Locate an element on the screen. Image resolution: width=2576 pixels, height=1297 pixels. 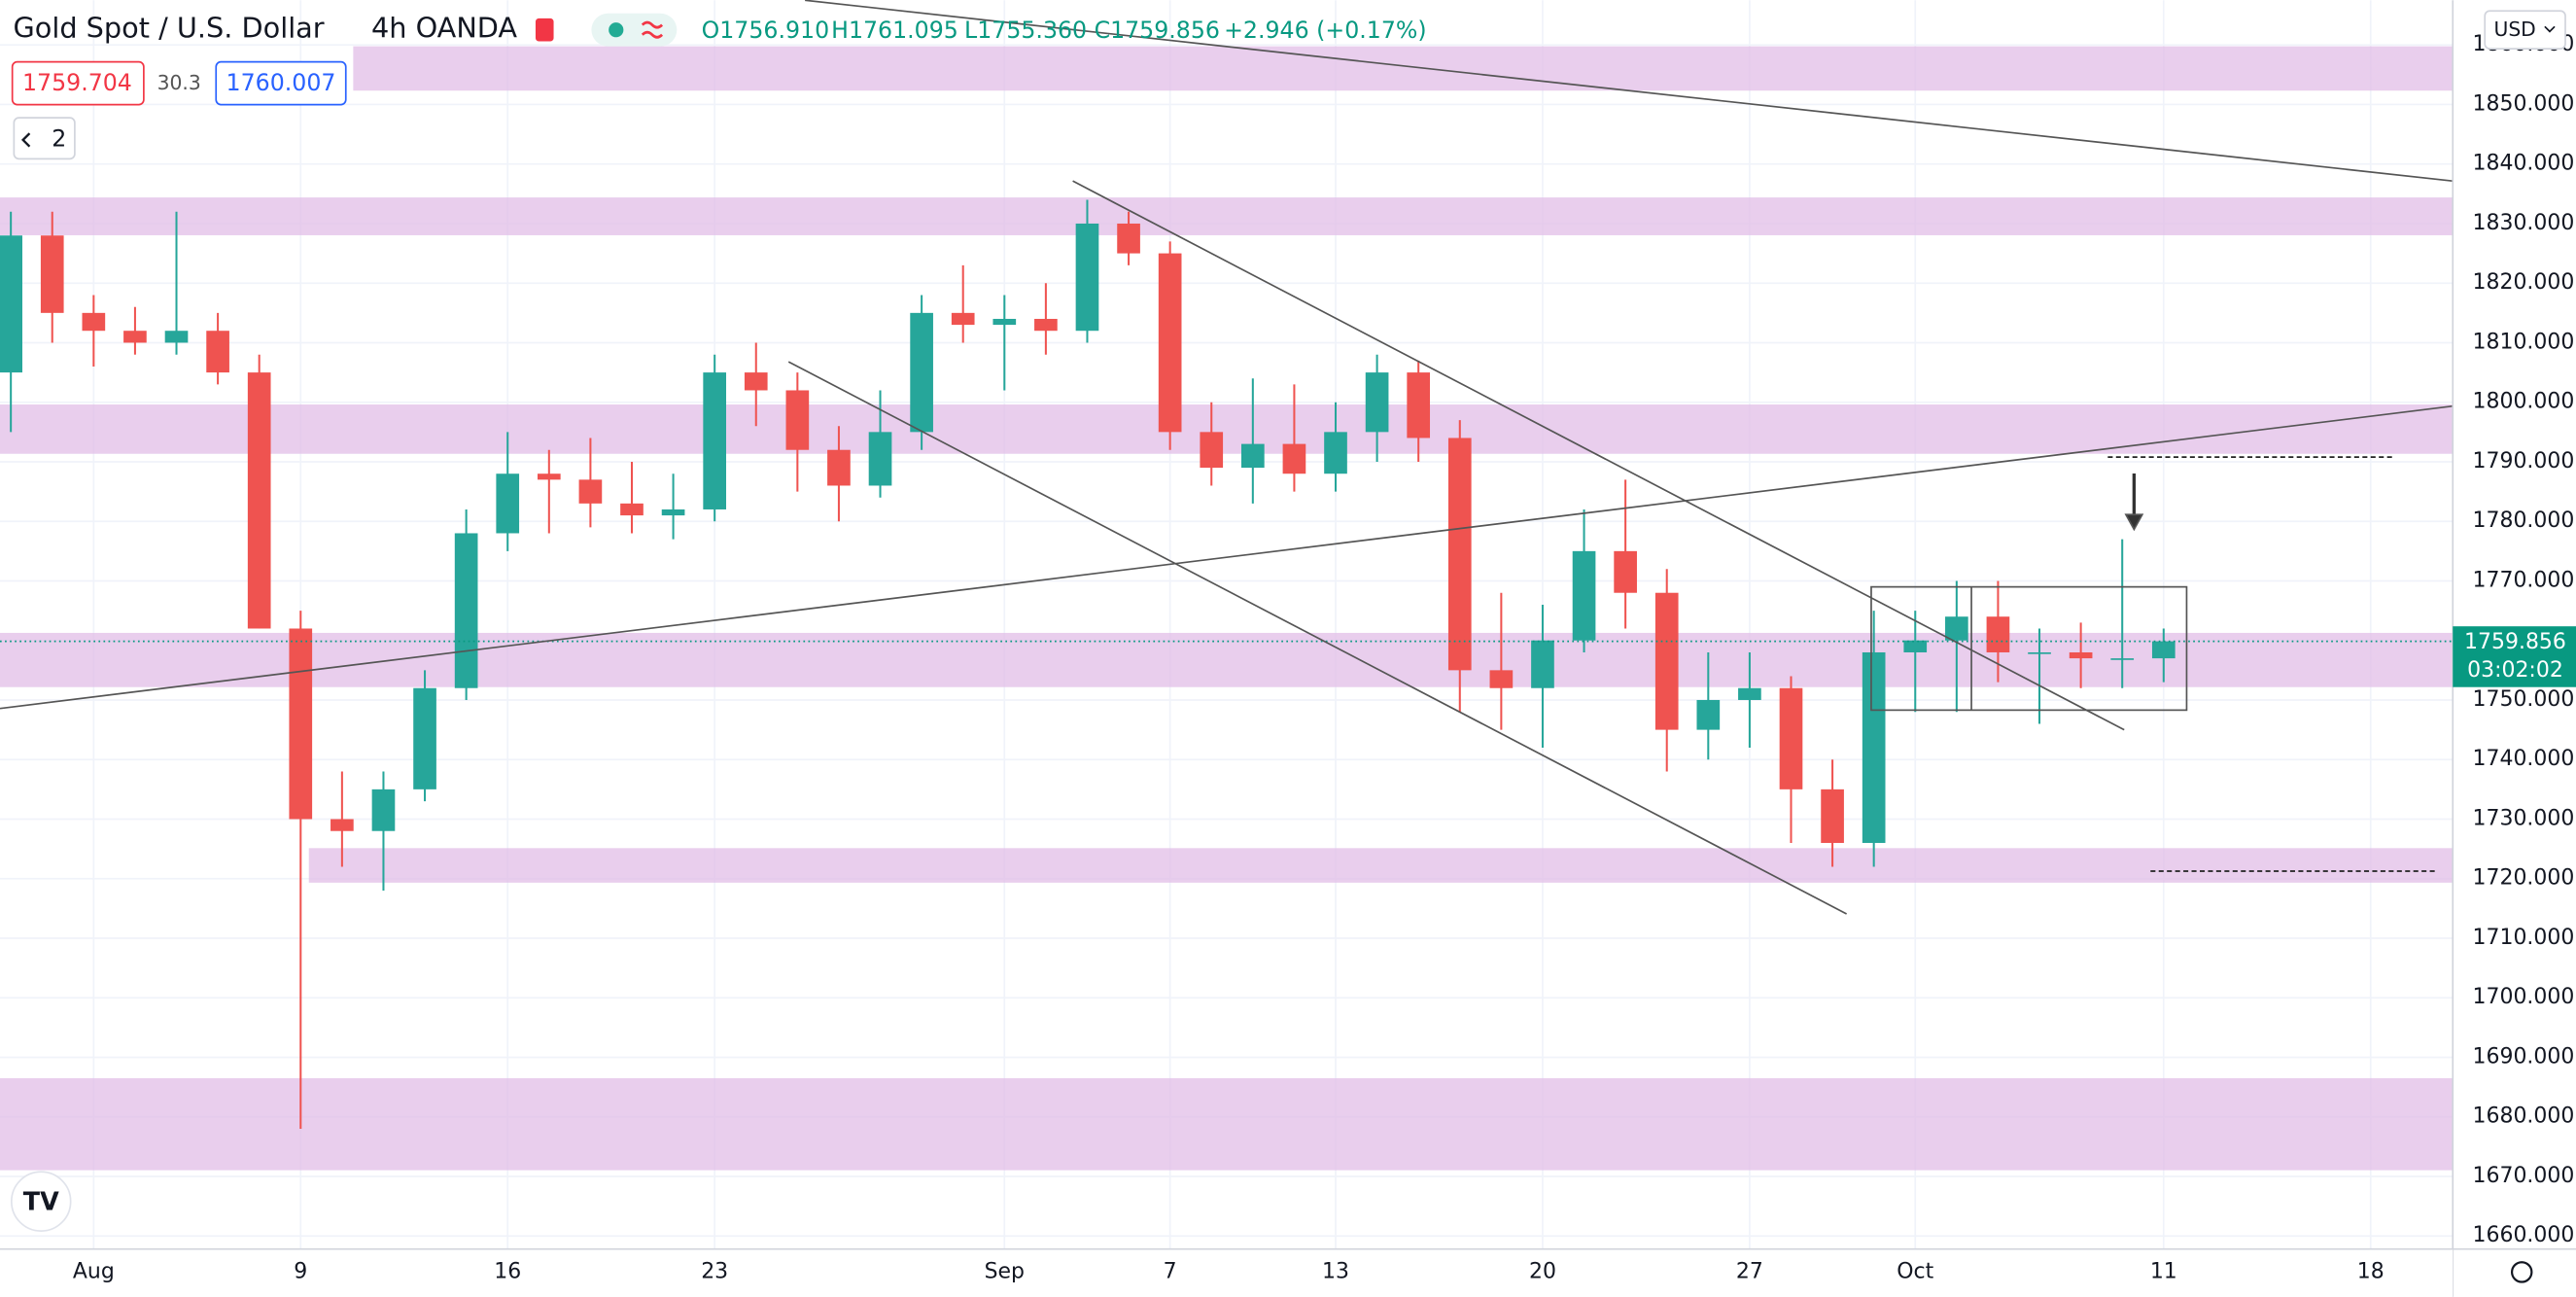
y-tick-label: 1850.000 is located at coordinates (2524, 103).